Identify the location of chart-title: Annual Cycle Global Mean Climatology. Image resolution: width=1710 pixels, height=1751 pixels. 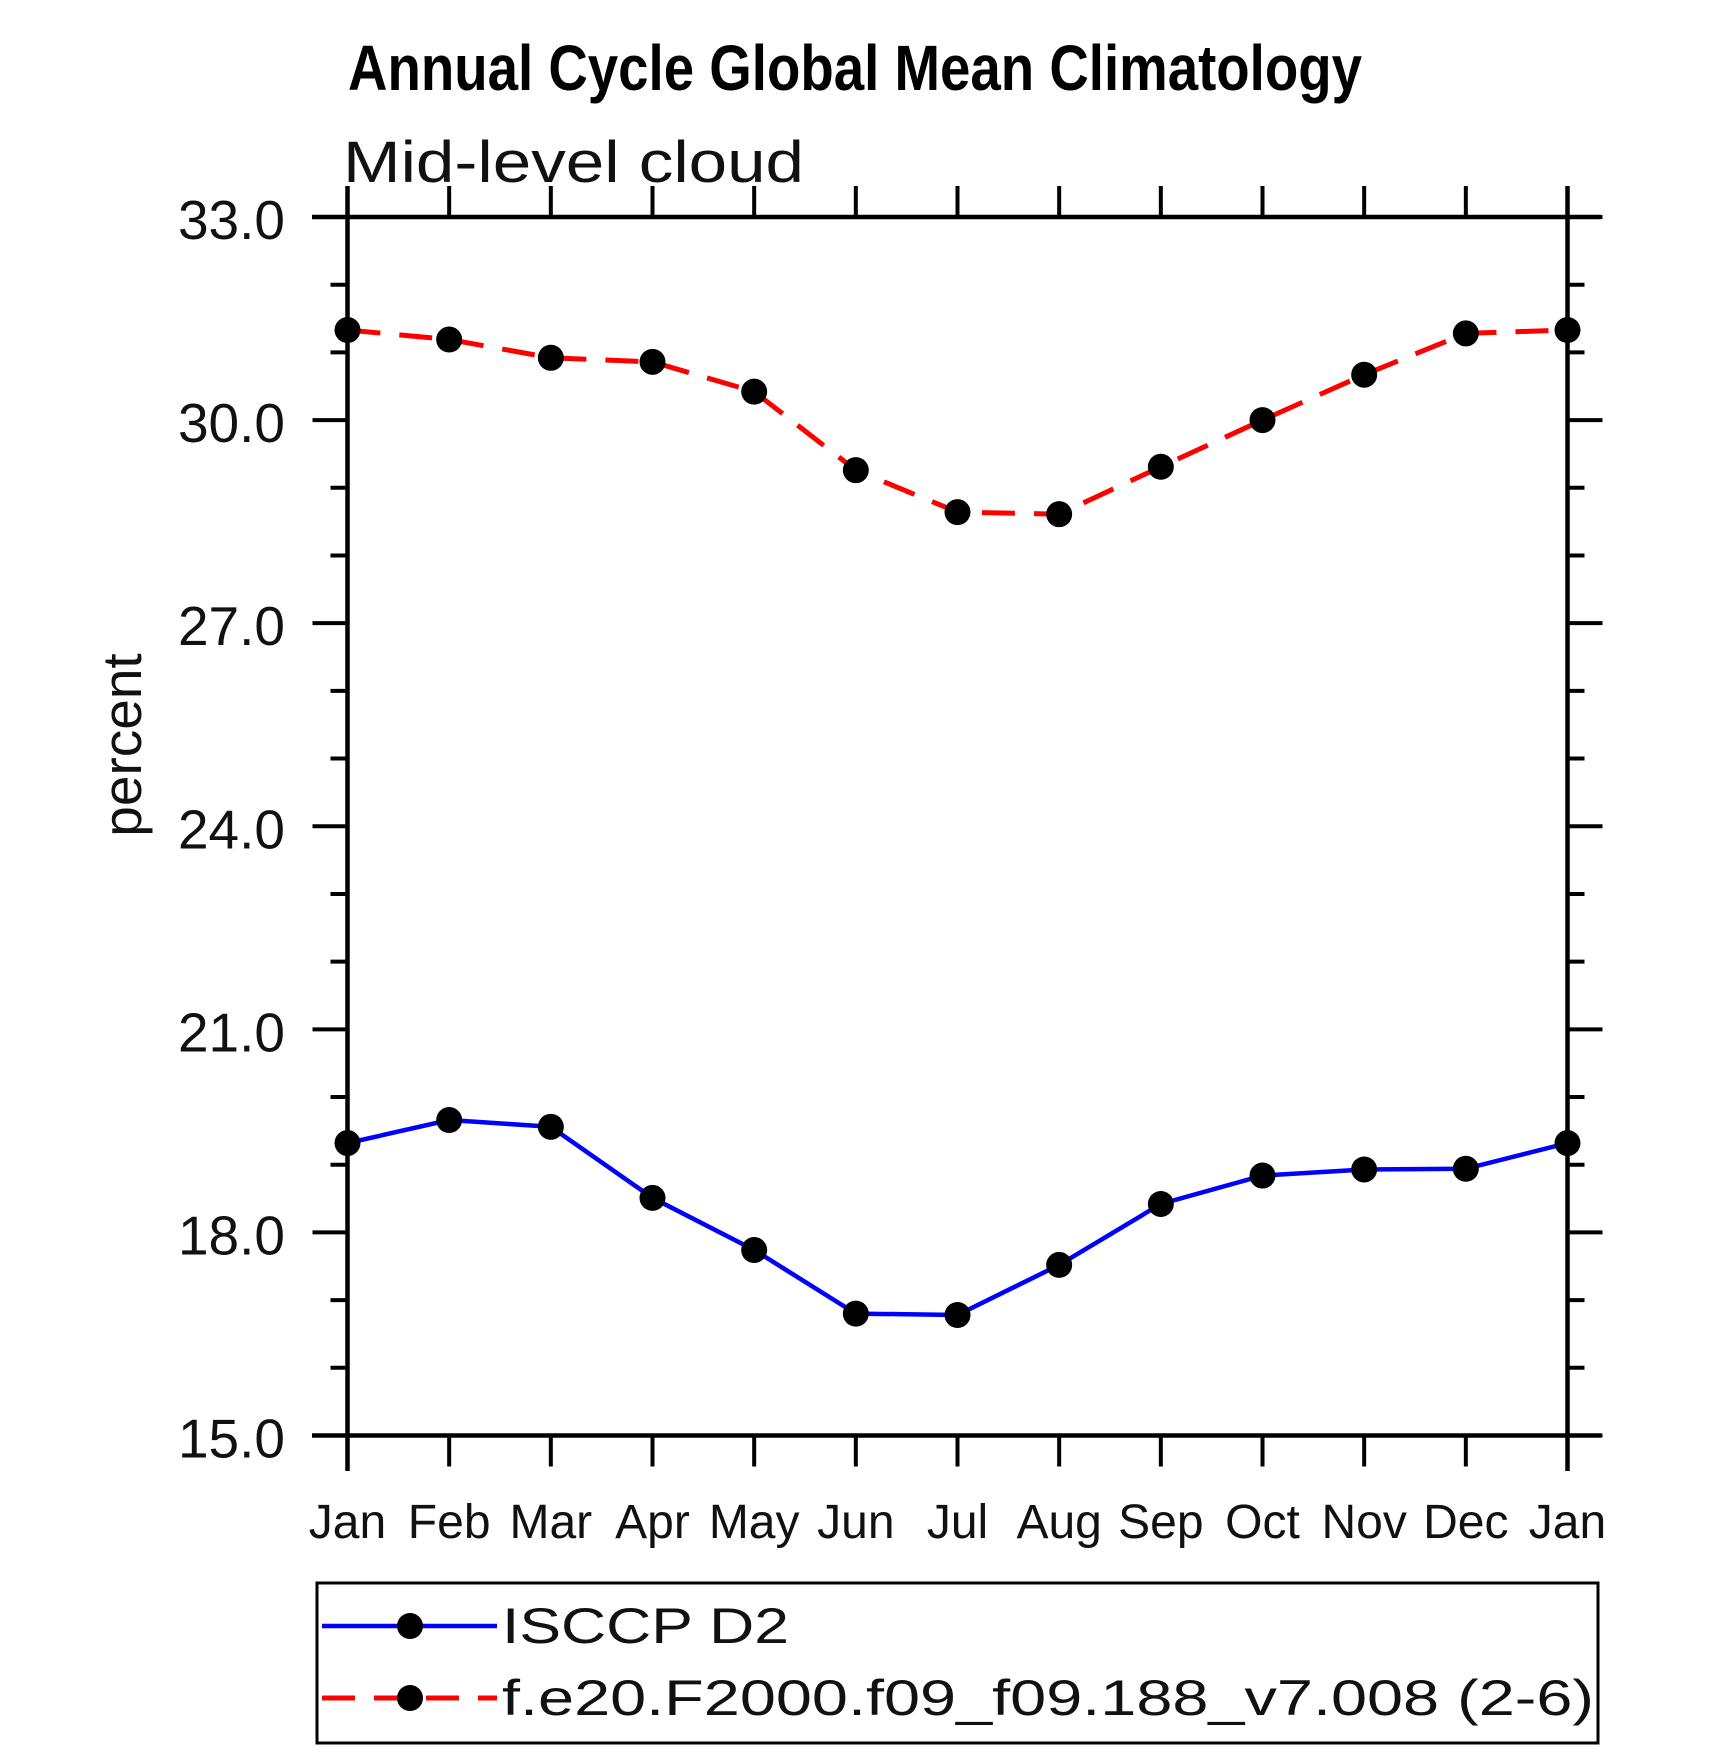
(855, 68).